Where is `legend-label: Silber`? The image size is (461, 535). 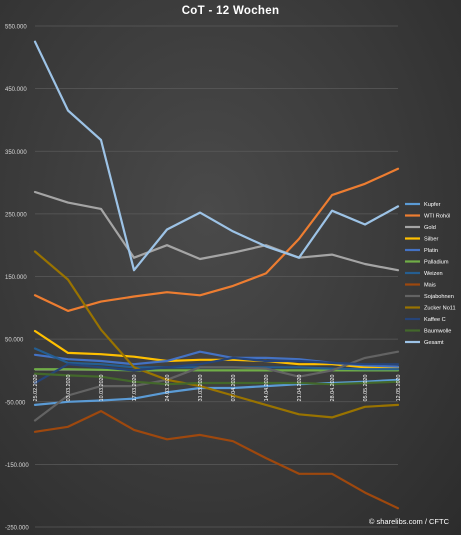 legend-label: Silber is located at coordinates (431, 240).